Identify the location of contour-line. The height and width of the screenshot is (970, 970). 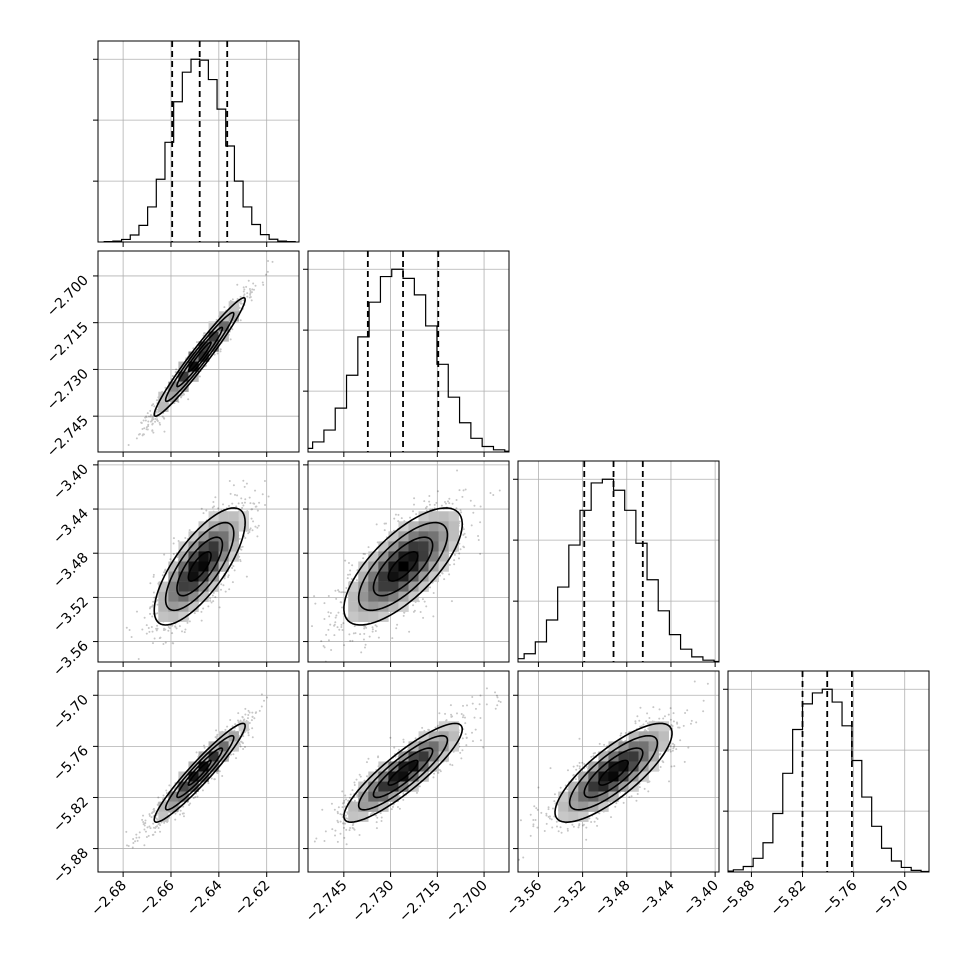
(199, 566).